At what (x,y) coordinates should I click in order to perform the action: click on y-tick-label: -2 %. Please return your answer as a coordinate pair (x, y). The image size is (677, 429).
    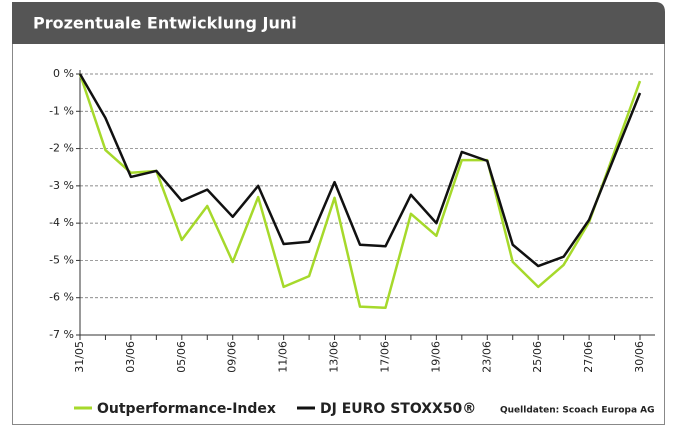
    Looking at the image, I should click on (61, 148).